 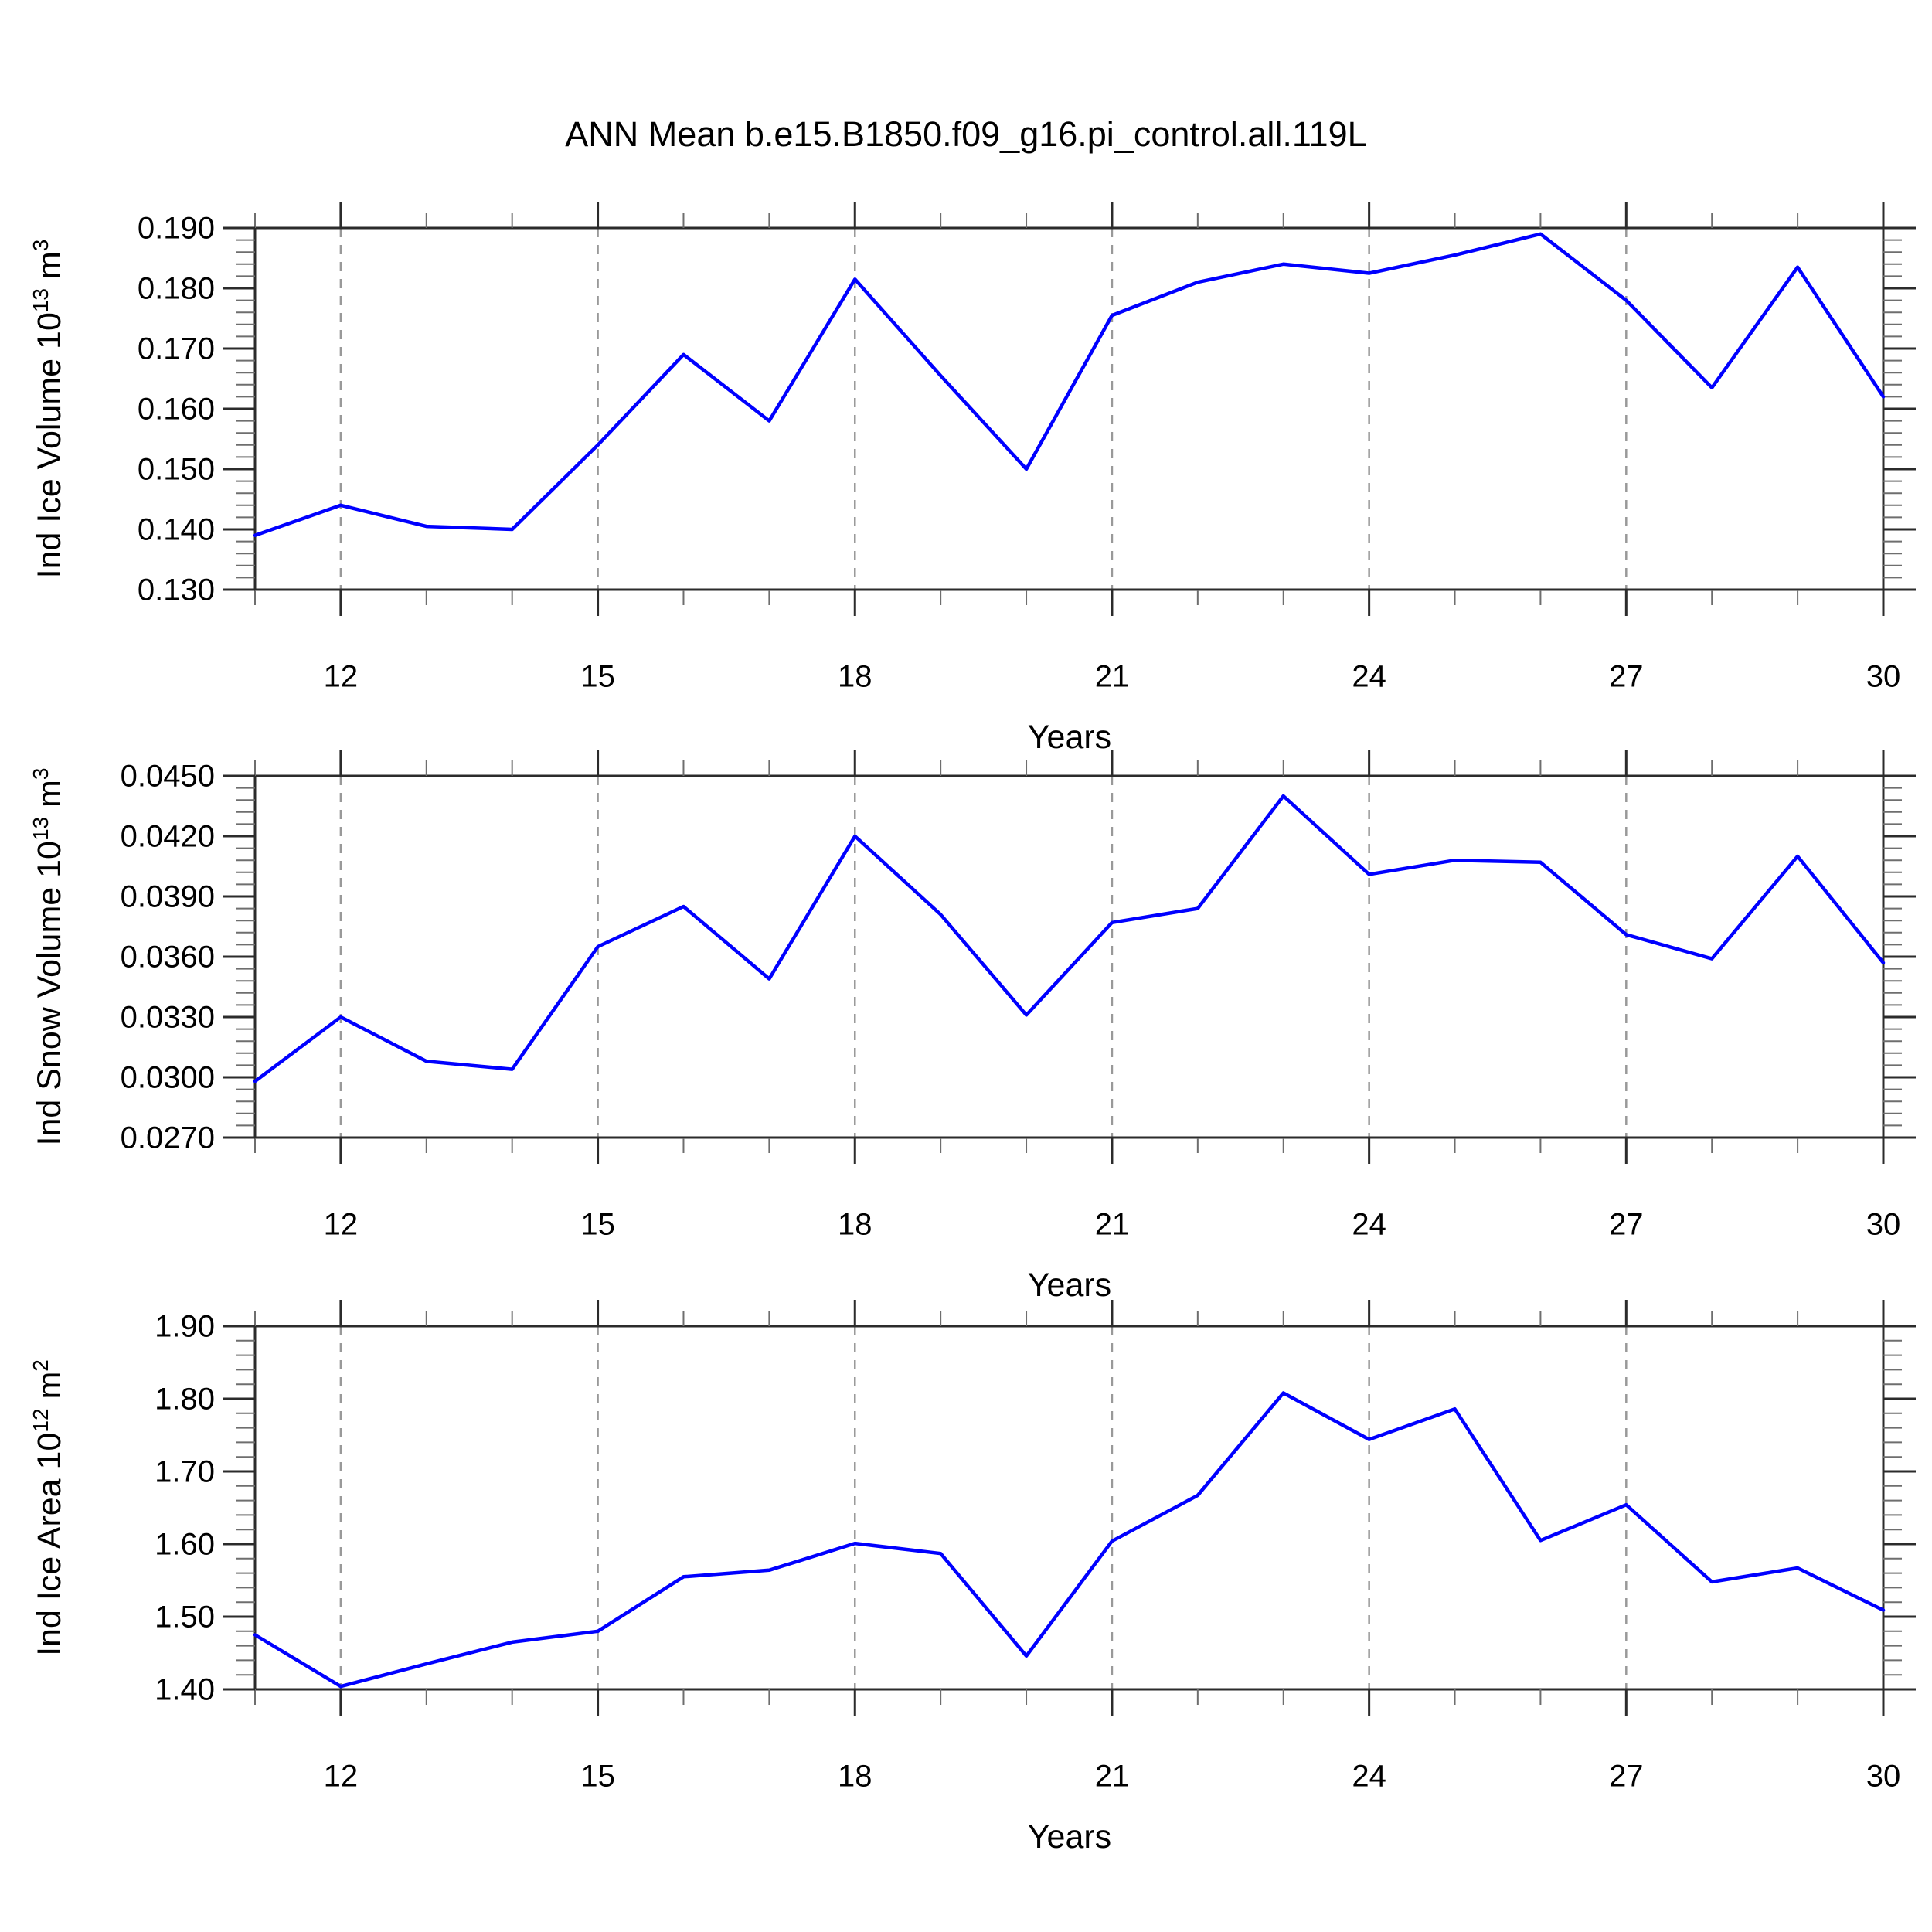 What do you see at coordinates (168, 837) in the screenshot?
I see `y-tick-label: 0.0420` at bounding box center [168, 837].